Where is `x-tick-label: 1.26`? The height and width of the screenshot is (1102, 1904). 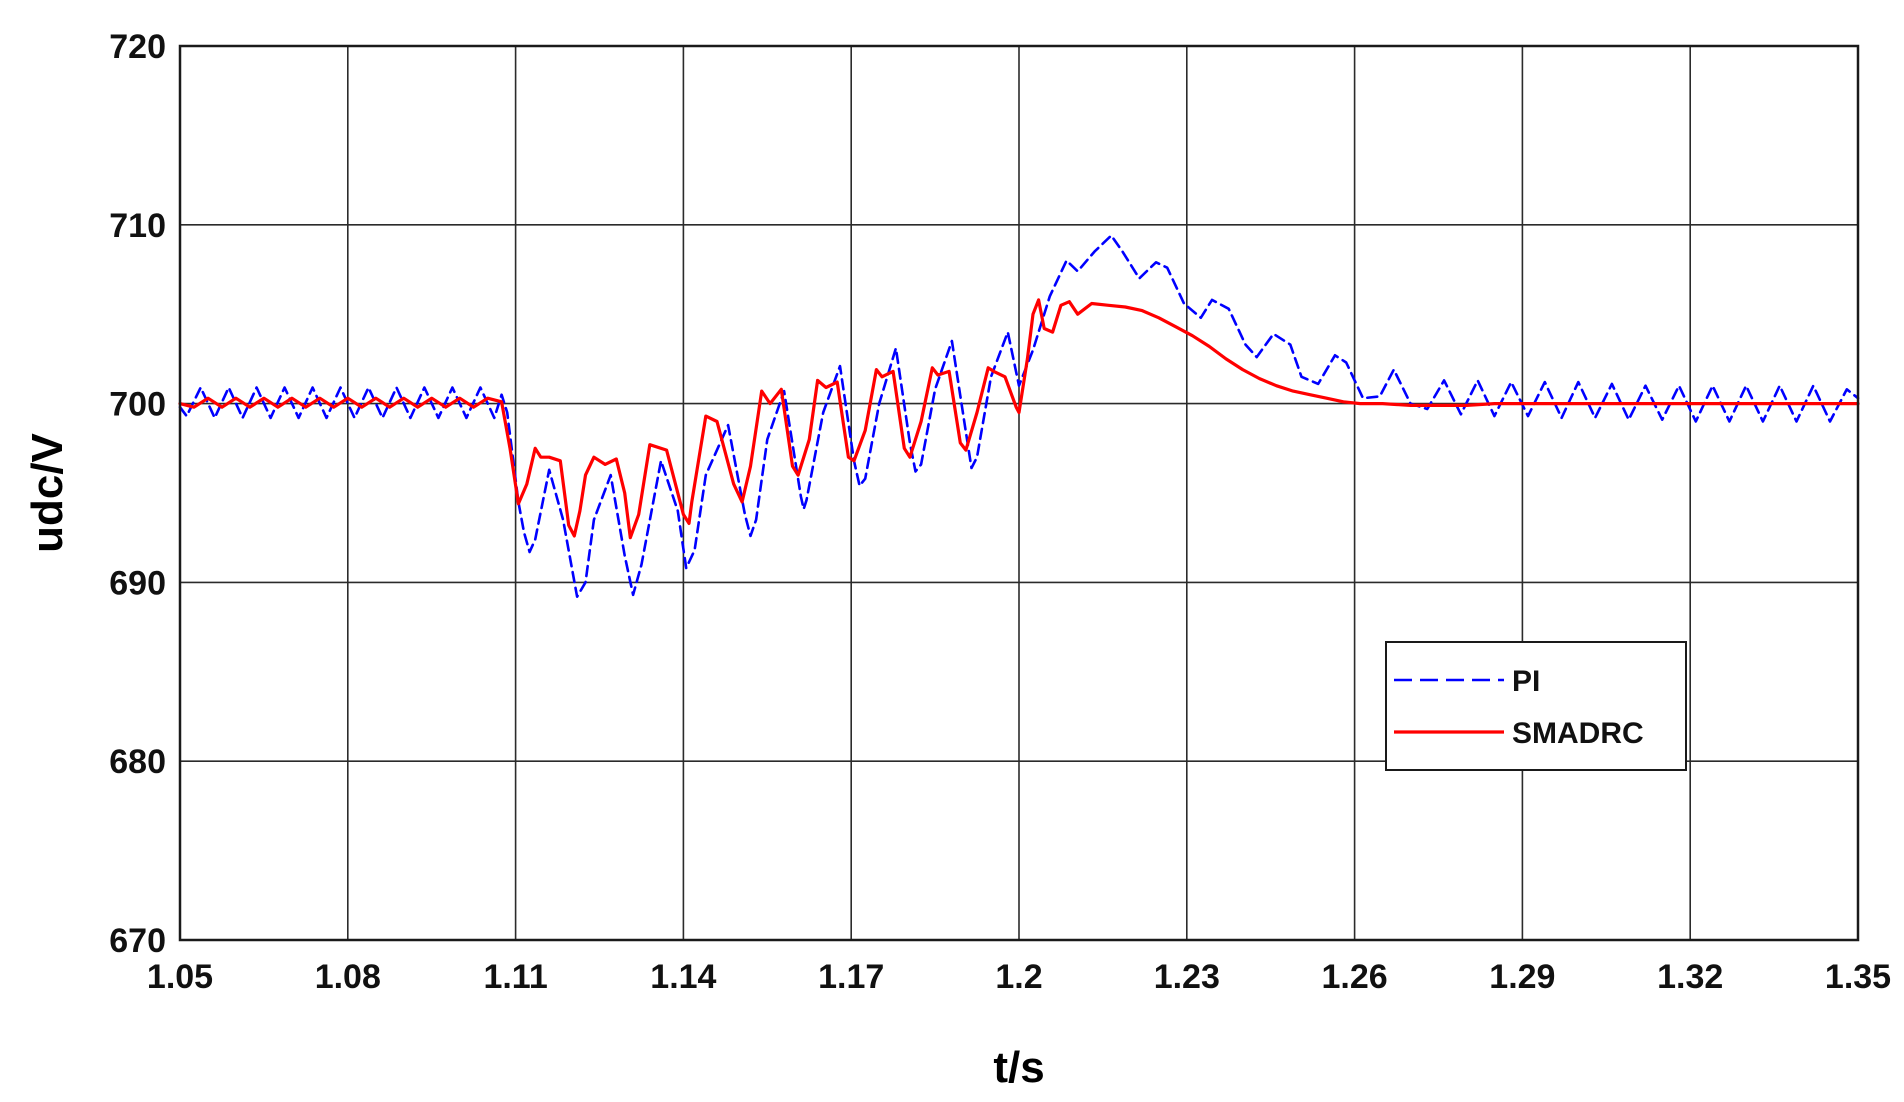
x-tick-label: 1.26 is located at coordinates (1355, 977).